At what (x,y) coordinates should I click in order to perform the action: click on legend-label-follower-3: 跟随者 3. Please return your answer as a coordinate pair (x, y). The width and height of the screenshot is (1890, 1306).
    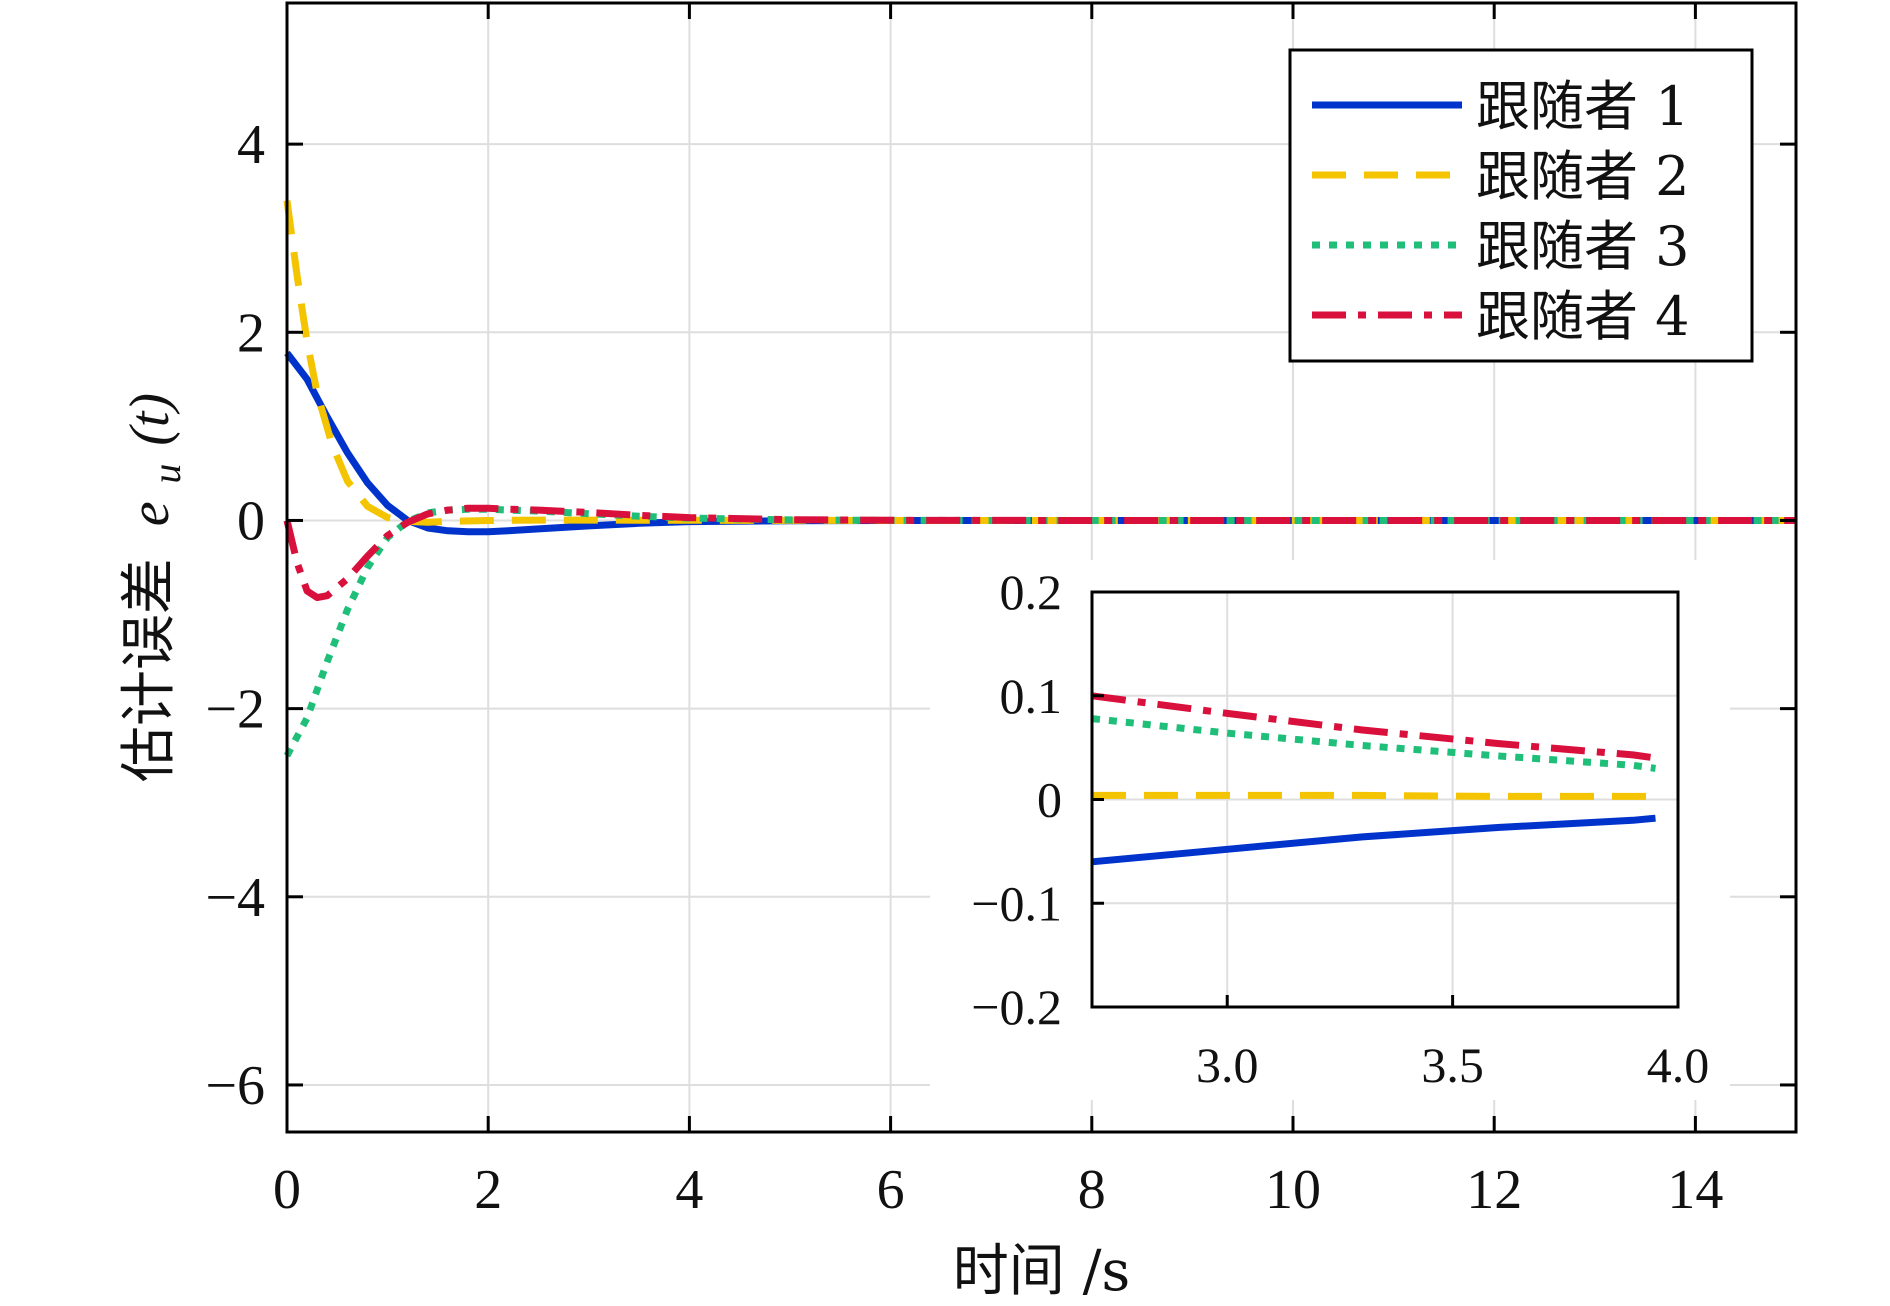
    Looking at the image, I should click on (1583, 246).